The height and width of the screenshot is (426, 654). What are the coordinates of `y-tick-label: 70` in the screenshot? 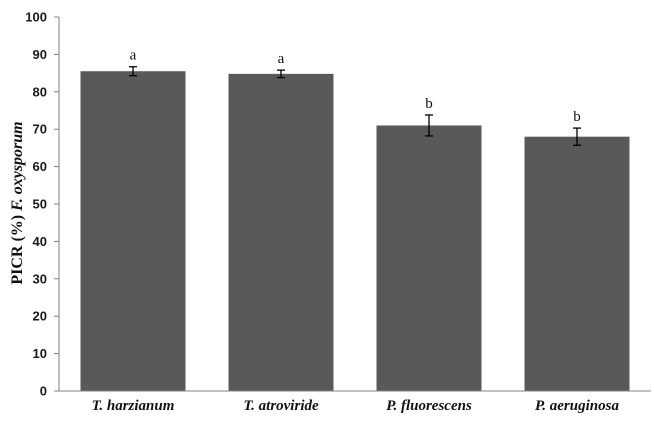 It's located at (40, 129).